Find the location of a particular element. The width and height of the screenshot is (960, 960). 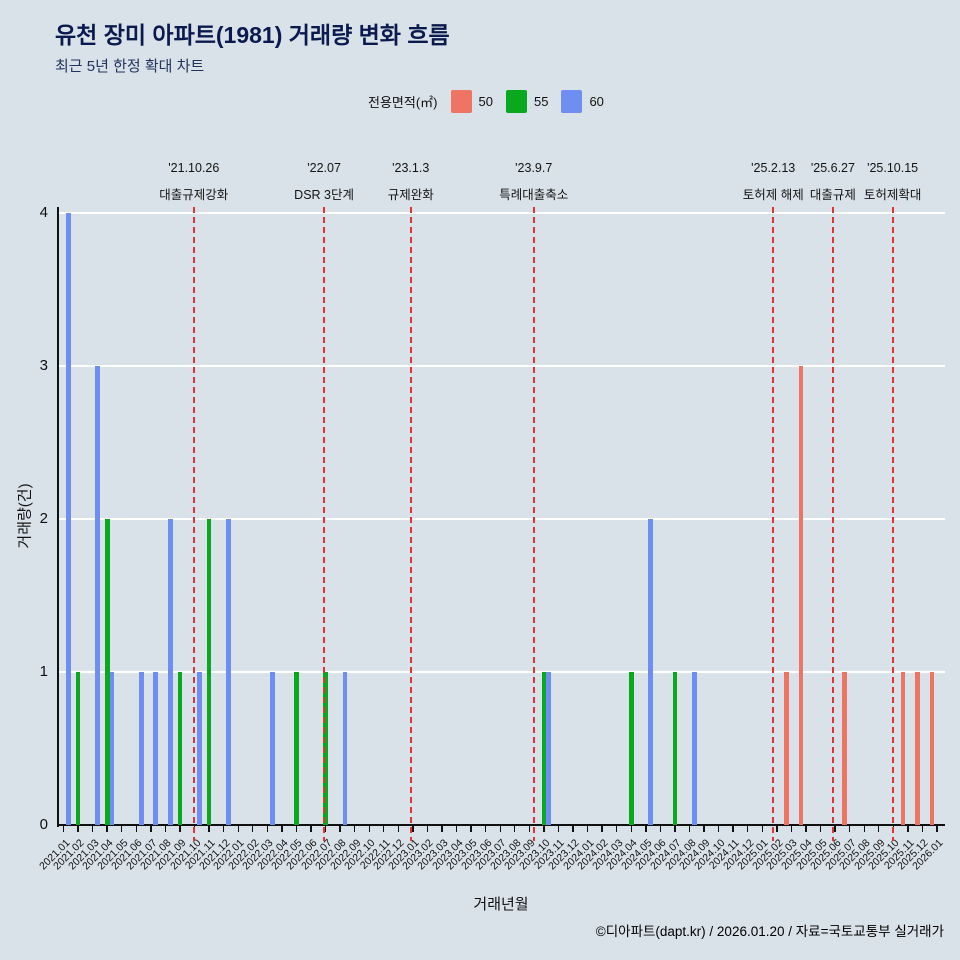

legend-items: 50 55 60 is located at coordinates (527, 101).